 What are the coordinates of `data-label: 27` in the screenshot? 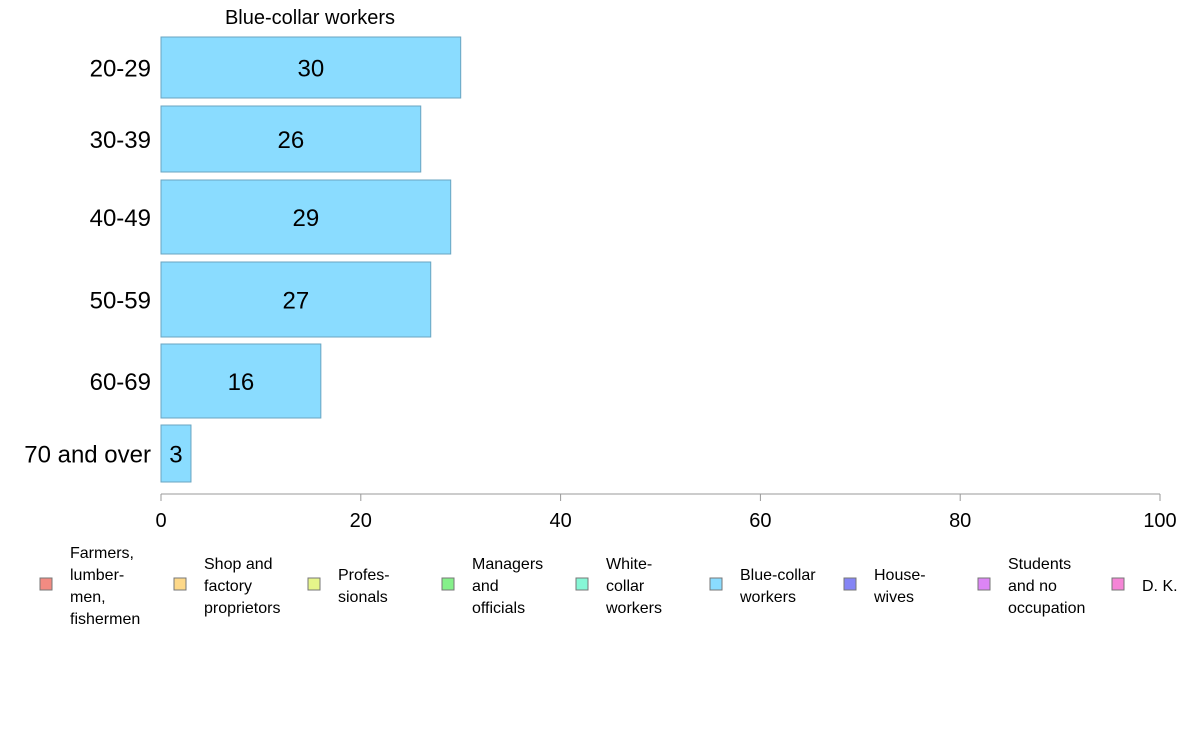 It's located at (296, 301).